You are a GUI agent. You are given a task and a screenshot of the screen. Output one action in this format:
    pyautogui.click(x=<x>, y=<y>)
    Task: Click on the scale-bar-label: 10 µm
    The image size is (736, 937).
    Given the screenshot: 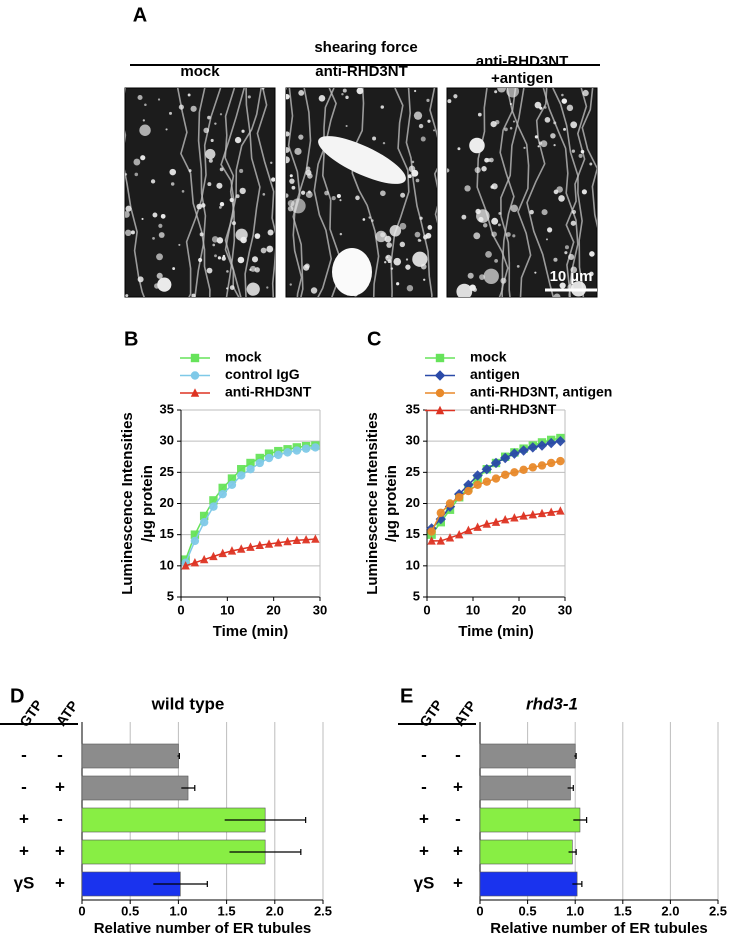 What is the action you would take?
    pyautogui.click(x=571, y=276)
    